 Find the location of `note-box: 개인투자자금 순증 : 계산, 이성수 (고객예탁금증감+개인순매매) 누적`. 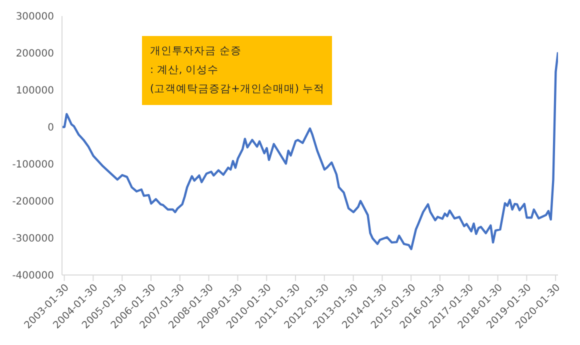

note-box: 개인투자자금 순증 : 계산, 이성수 (고객예탁금증감+개인순매매) 누적 is located at coordinates (237, 70).